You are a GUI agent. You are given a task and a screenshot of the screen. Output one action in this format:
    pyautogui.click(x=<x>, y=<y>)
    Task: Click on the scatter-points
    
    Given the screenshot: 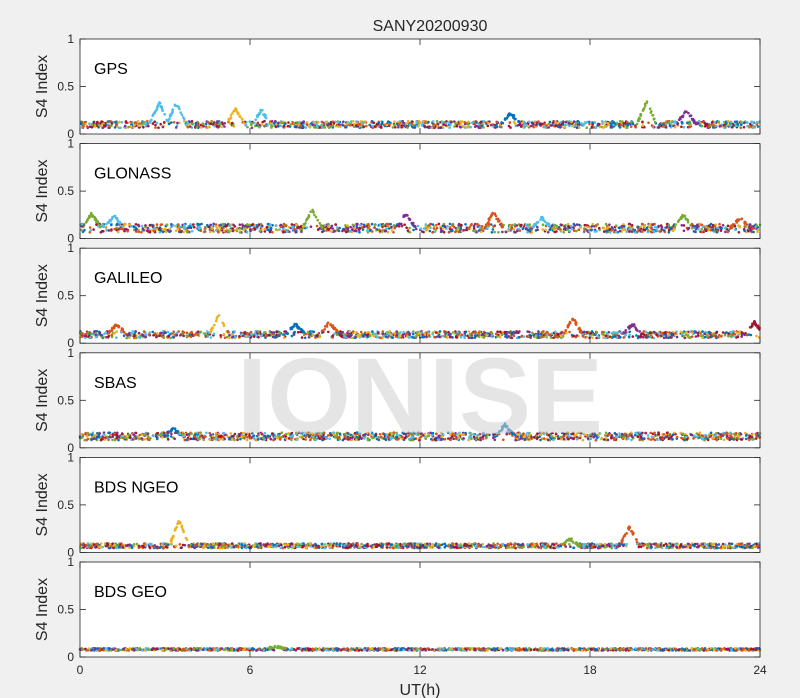 What is the action you would take?
    pyautogui.click(x=419, y=327)
    